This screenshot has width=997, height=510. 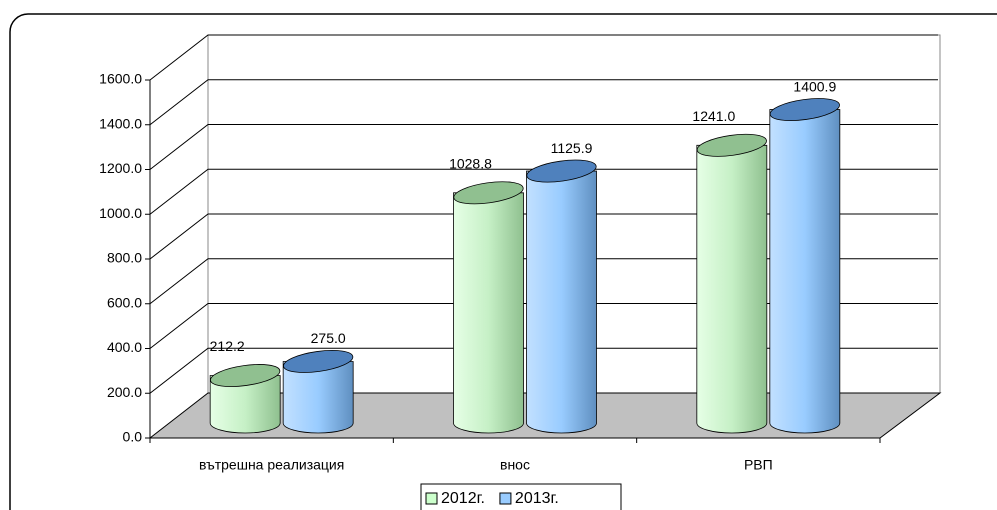 I want to click on x-tick-label: внос, so click(x=515, y=465).